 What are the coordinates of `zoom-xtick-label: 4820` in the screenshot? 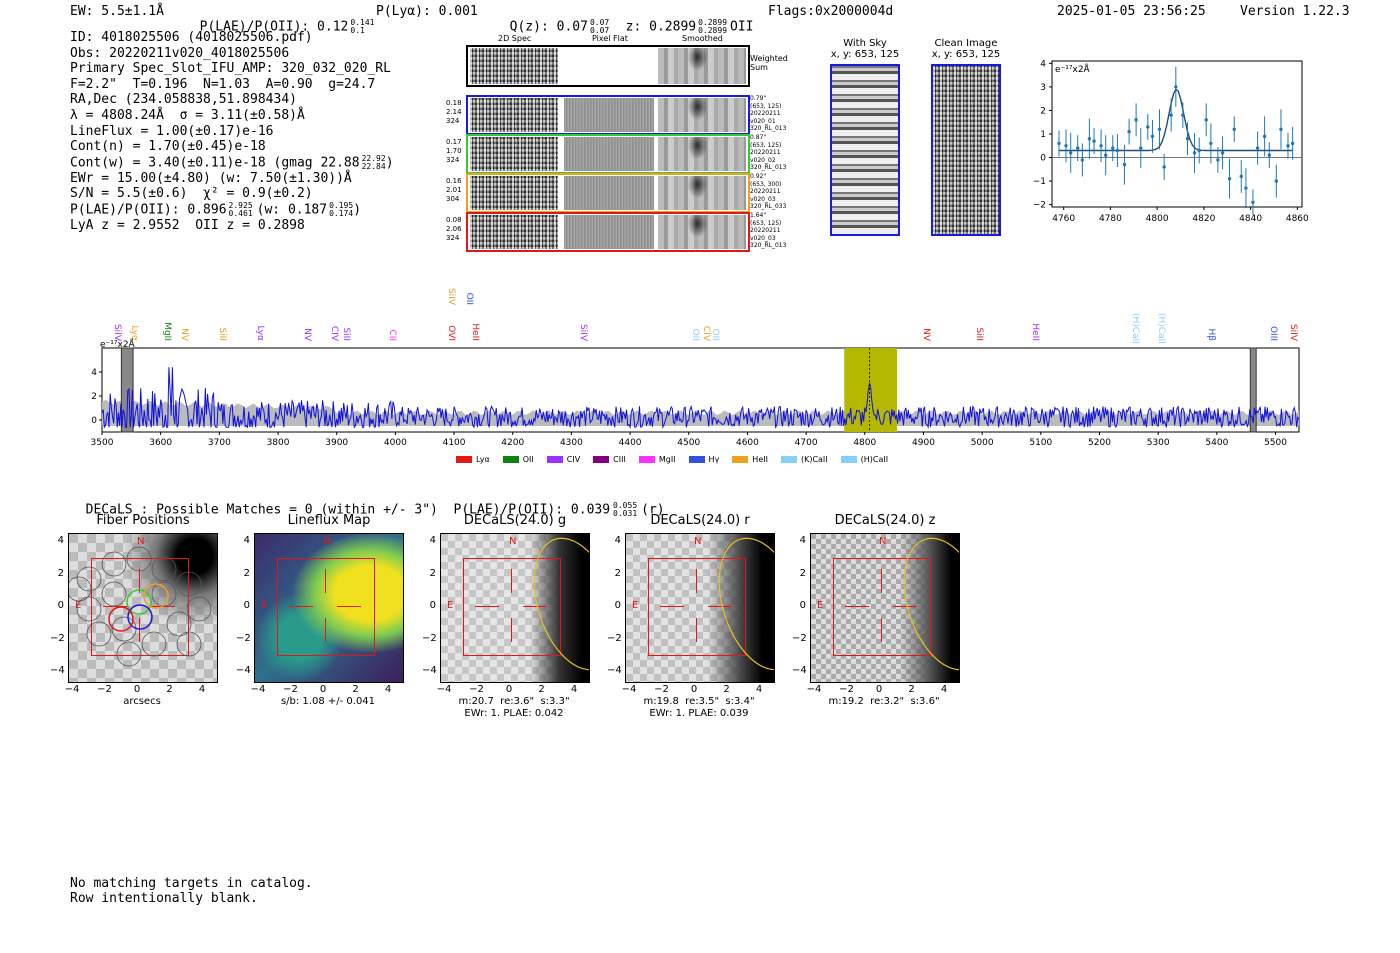 It's located at (1203, 219).